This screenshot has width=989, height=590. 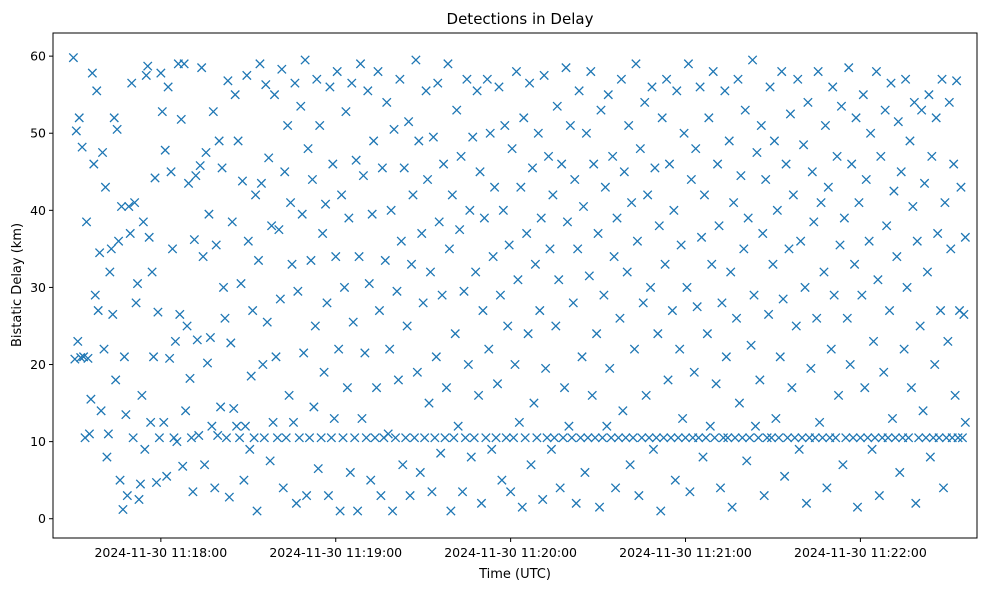 What do you see at coordinates (520, 19) in the screenshot?
I see `chart-title: Detections in Delay` at bounding box center [520, 19].